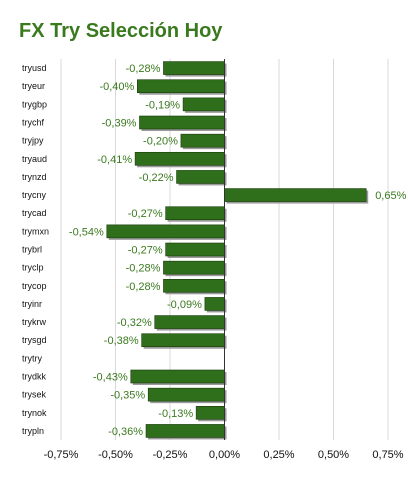 The width and height of the screenshot is (408, 480). I want to click on value-label: -0,32%, so click(134, 323).